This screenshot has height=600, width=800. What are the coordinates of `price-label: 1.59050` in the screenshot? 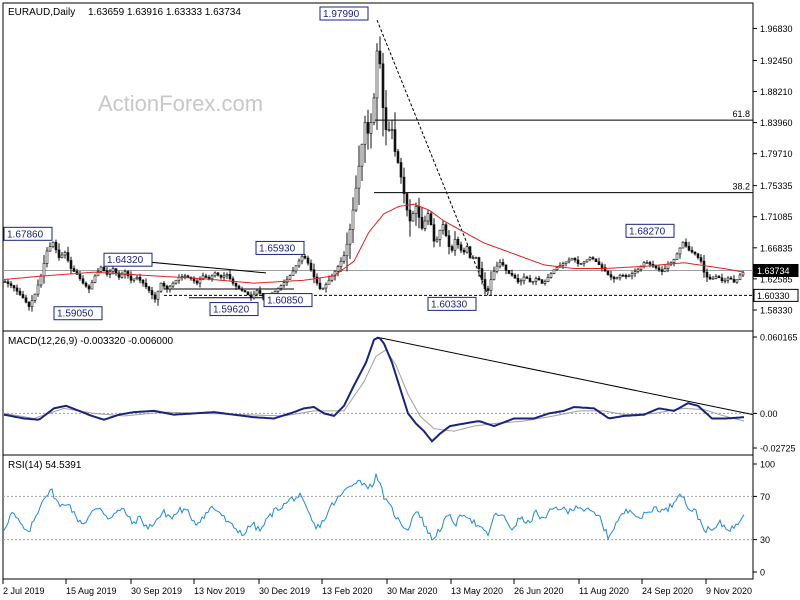 It's located at (75, 314).